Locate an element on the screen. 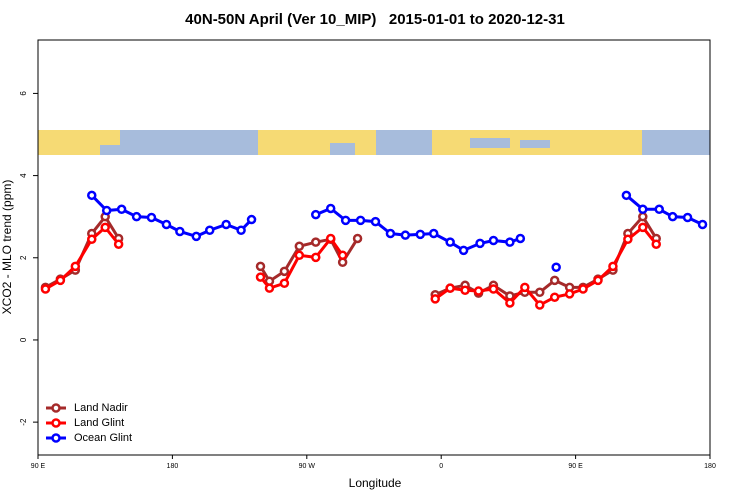 Image resolution: width=750 pixels, height=500 pixels. x-axis-label: Longitude is located at coordinates (375, 483).